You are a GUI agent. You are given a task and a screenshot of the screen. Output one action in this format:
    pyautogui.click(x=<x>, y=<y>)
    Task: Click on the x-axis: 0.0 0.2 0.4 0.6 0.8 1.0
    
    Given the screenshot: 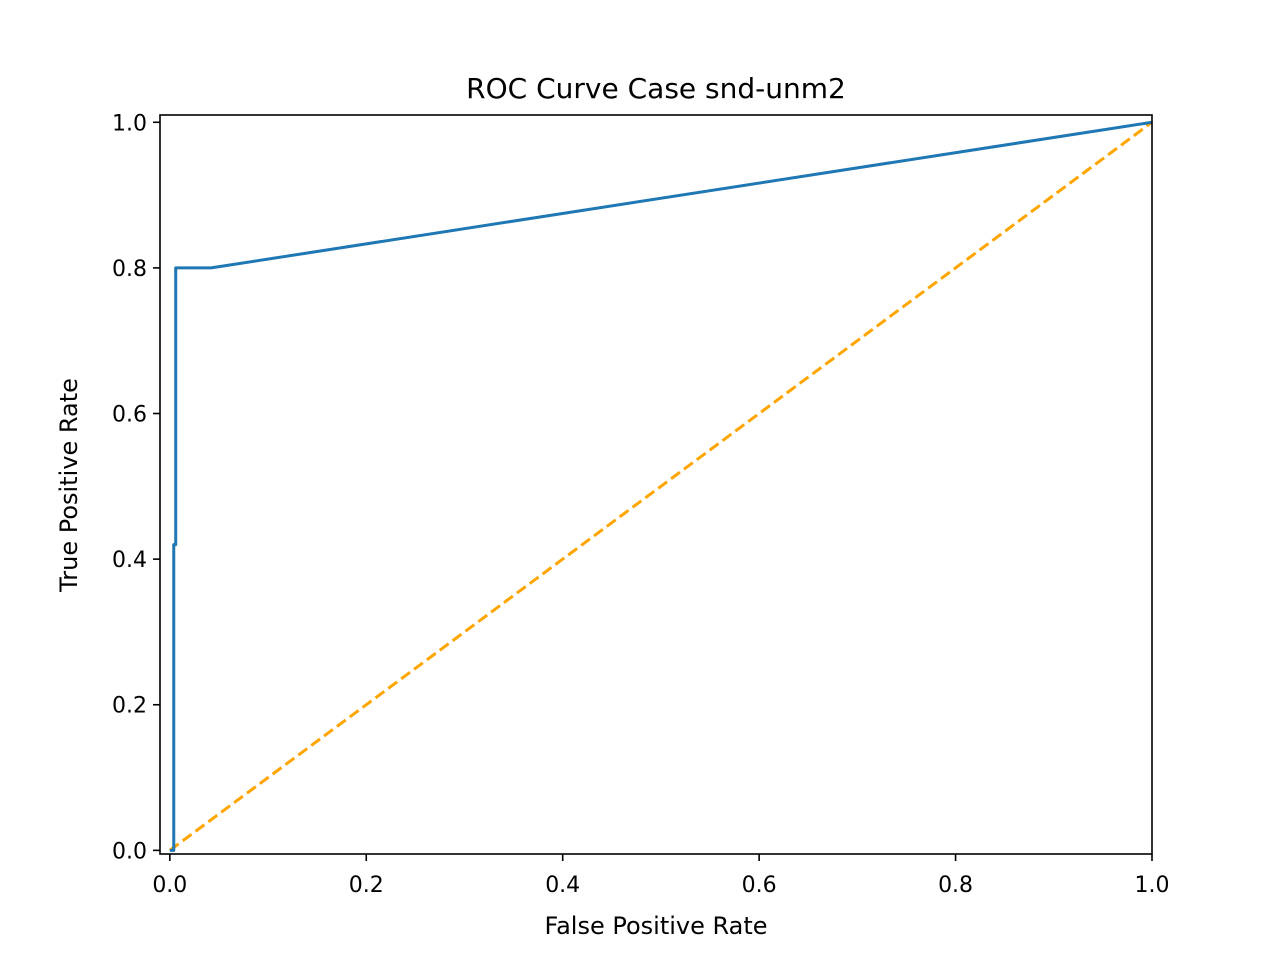 What is the action you would take?
    pyautogui.click(x=661, y=876)
    